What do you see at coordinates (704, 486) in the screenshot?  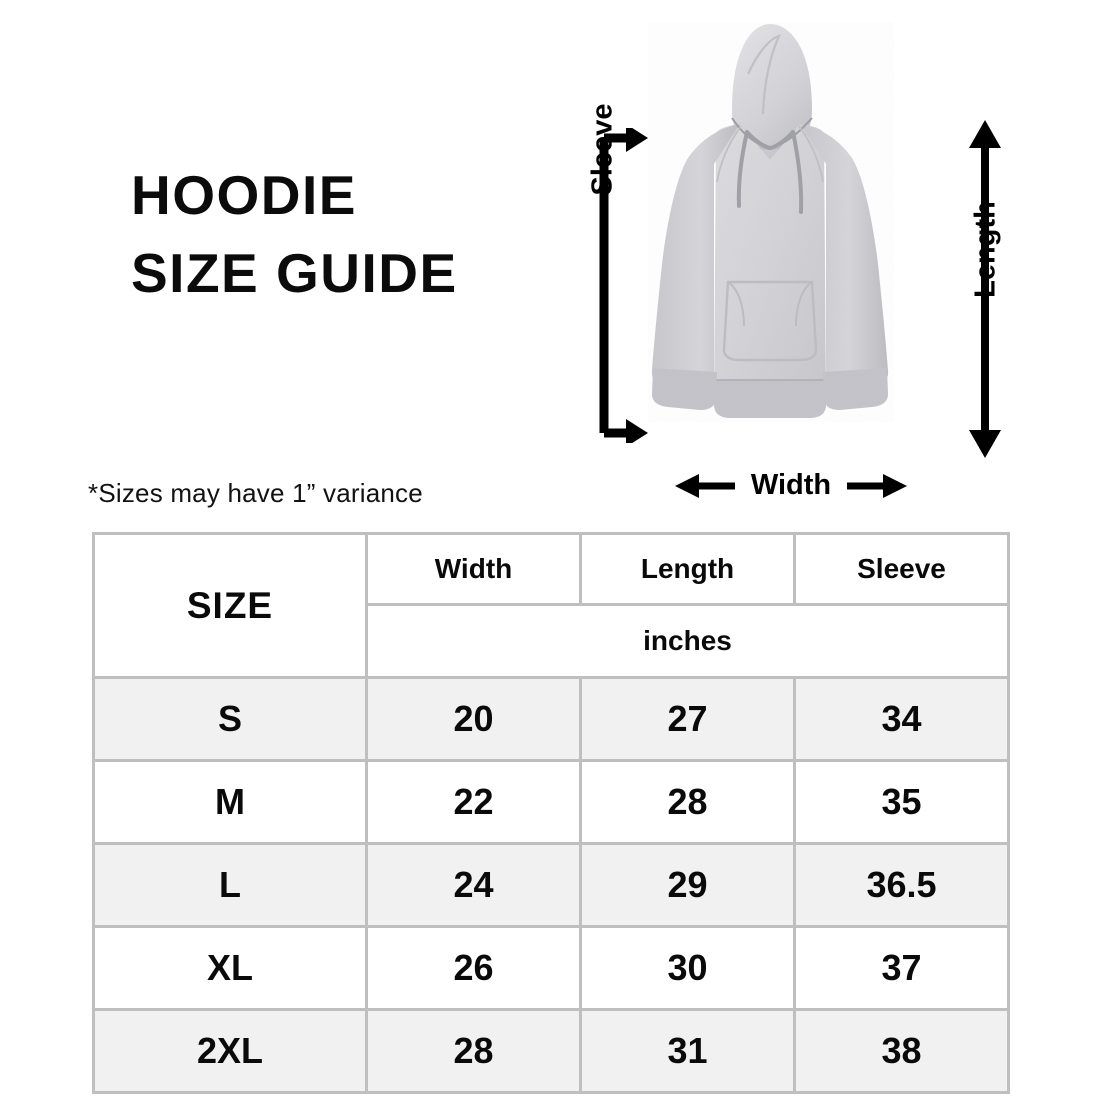 I see `arrow-left-icon` at bounding box center [704, 486].